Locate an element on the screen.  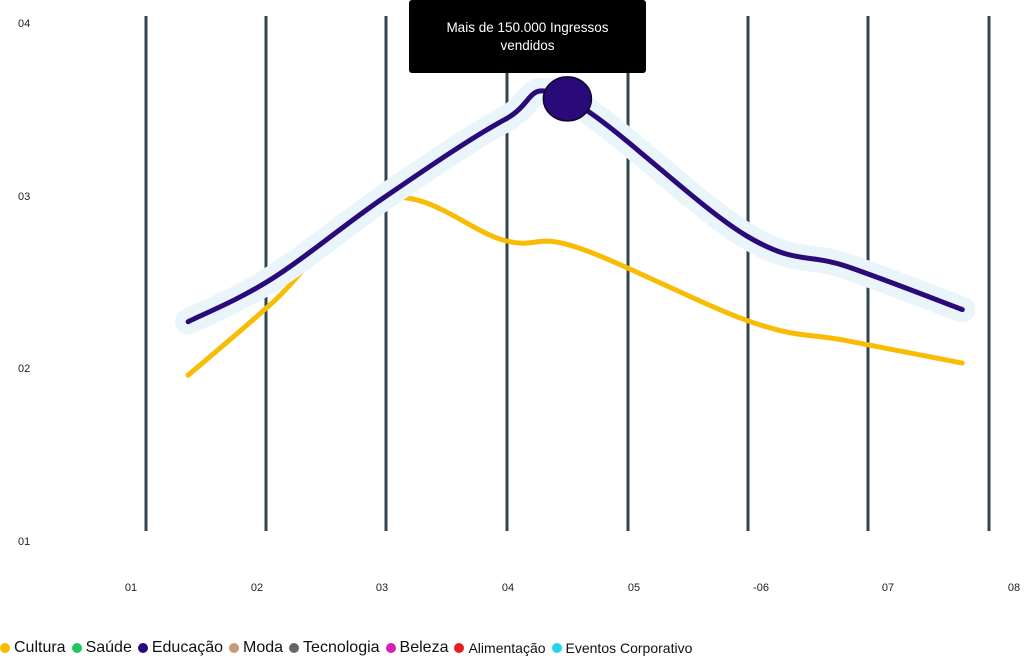
legend-item-alimentacao: Alimentação is located at coordinates (500, 648).